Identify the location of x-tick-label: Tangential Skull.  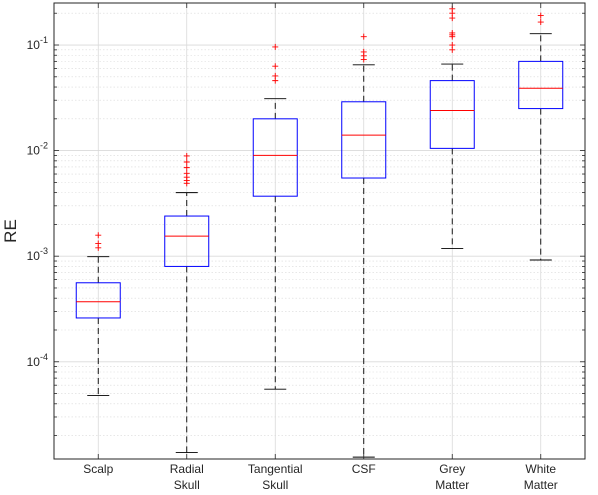
(275, 477).